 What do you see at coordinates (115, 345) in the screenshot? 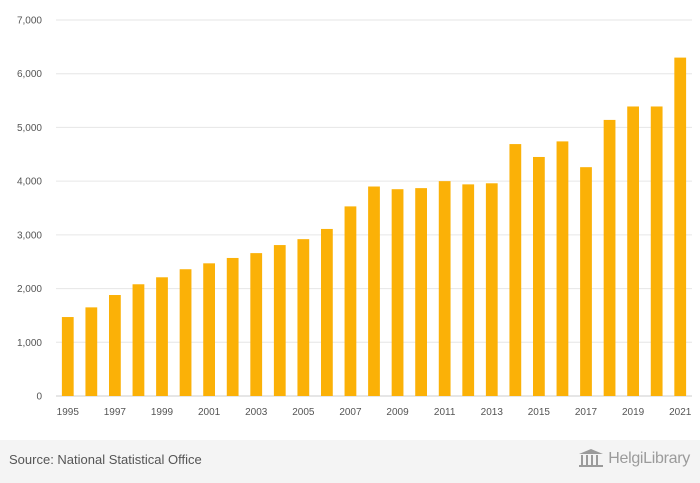
I see `bar-1997` at bounding box center [115, 345].